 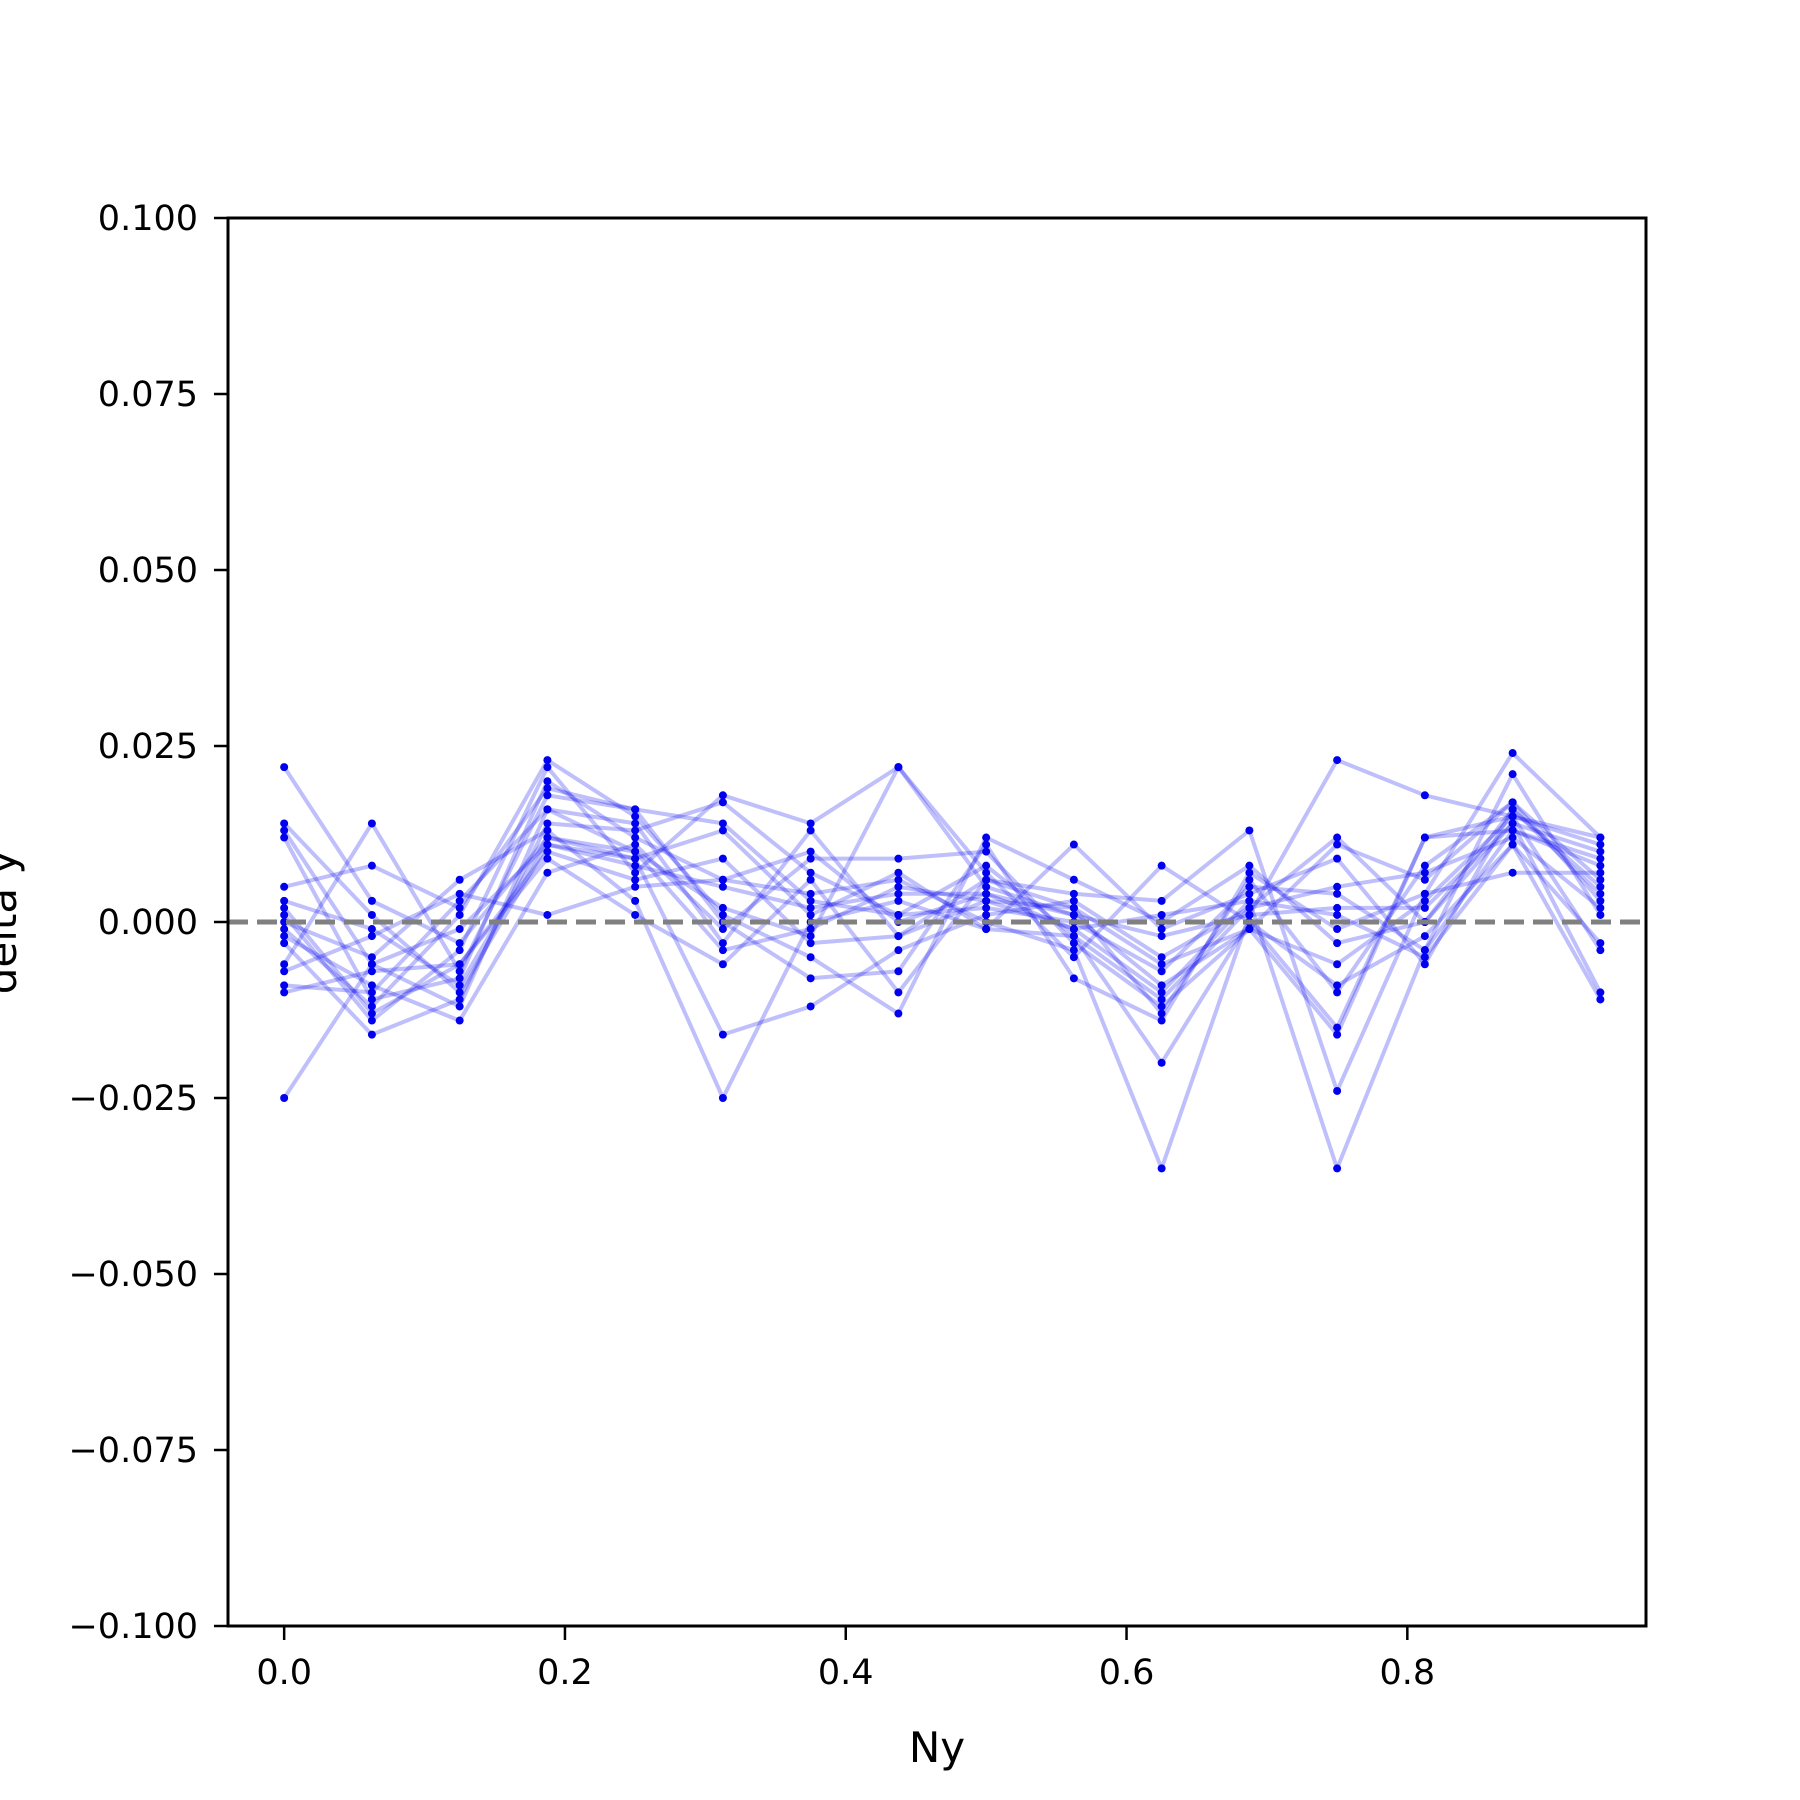 I want to click on x-tick-label: 0.0, so click(x=284, y=1673).